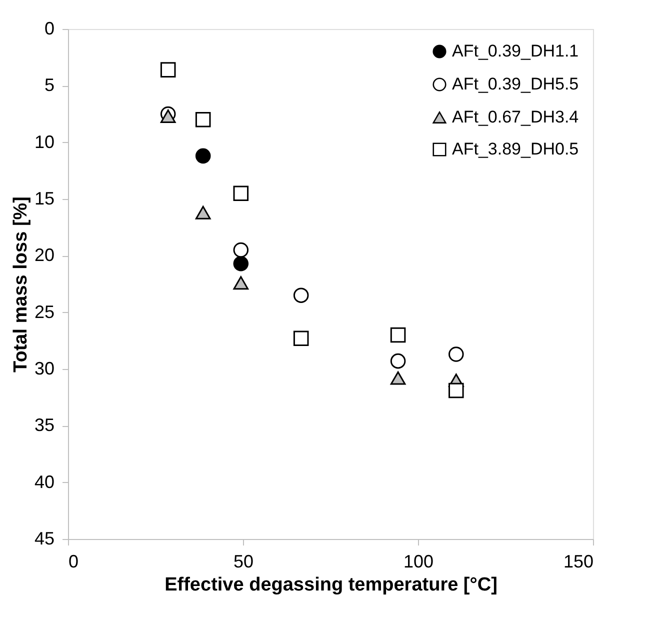 The image size is (661, 619). What do you see at coordinates (515, 51) in the screenshot?
I see `legend-label: AFt_0.39_DH1.1` at bounding box center [515, 51].